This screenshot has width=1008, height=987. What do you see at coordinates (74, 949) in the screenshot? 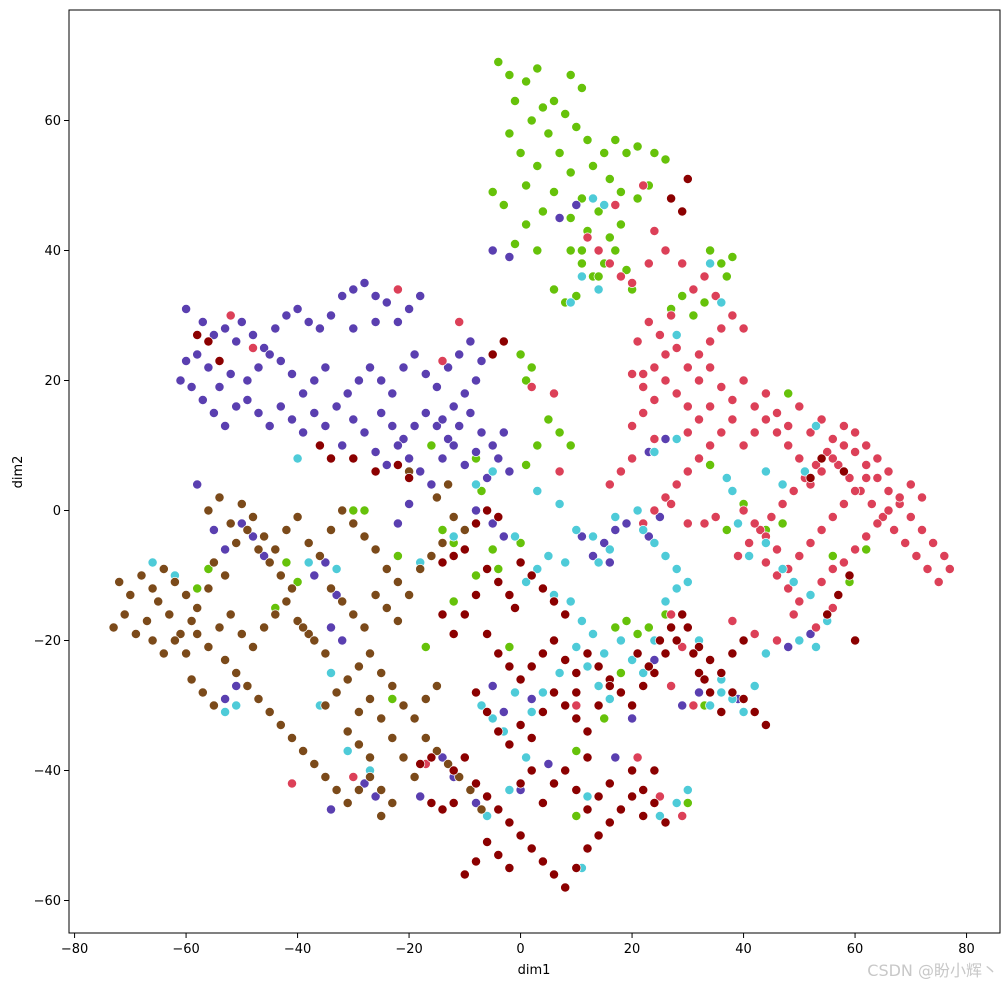
I see `x-tick-label: −80` at bounding box center [74, 949].